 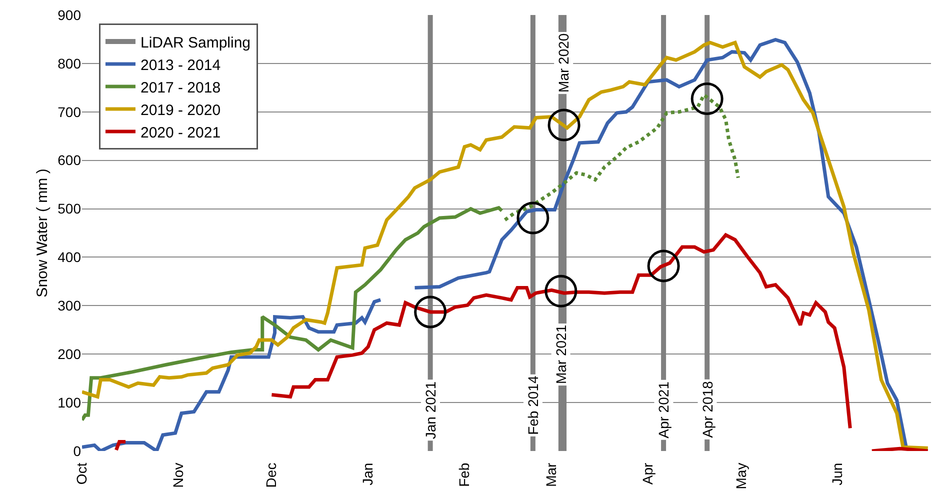 I want to click on annotation: Apr 2018, so click(x=707, y=409).